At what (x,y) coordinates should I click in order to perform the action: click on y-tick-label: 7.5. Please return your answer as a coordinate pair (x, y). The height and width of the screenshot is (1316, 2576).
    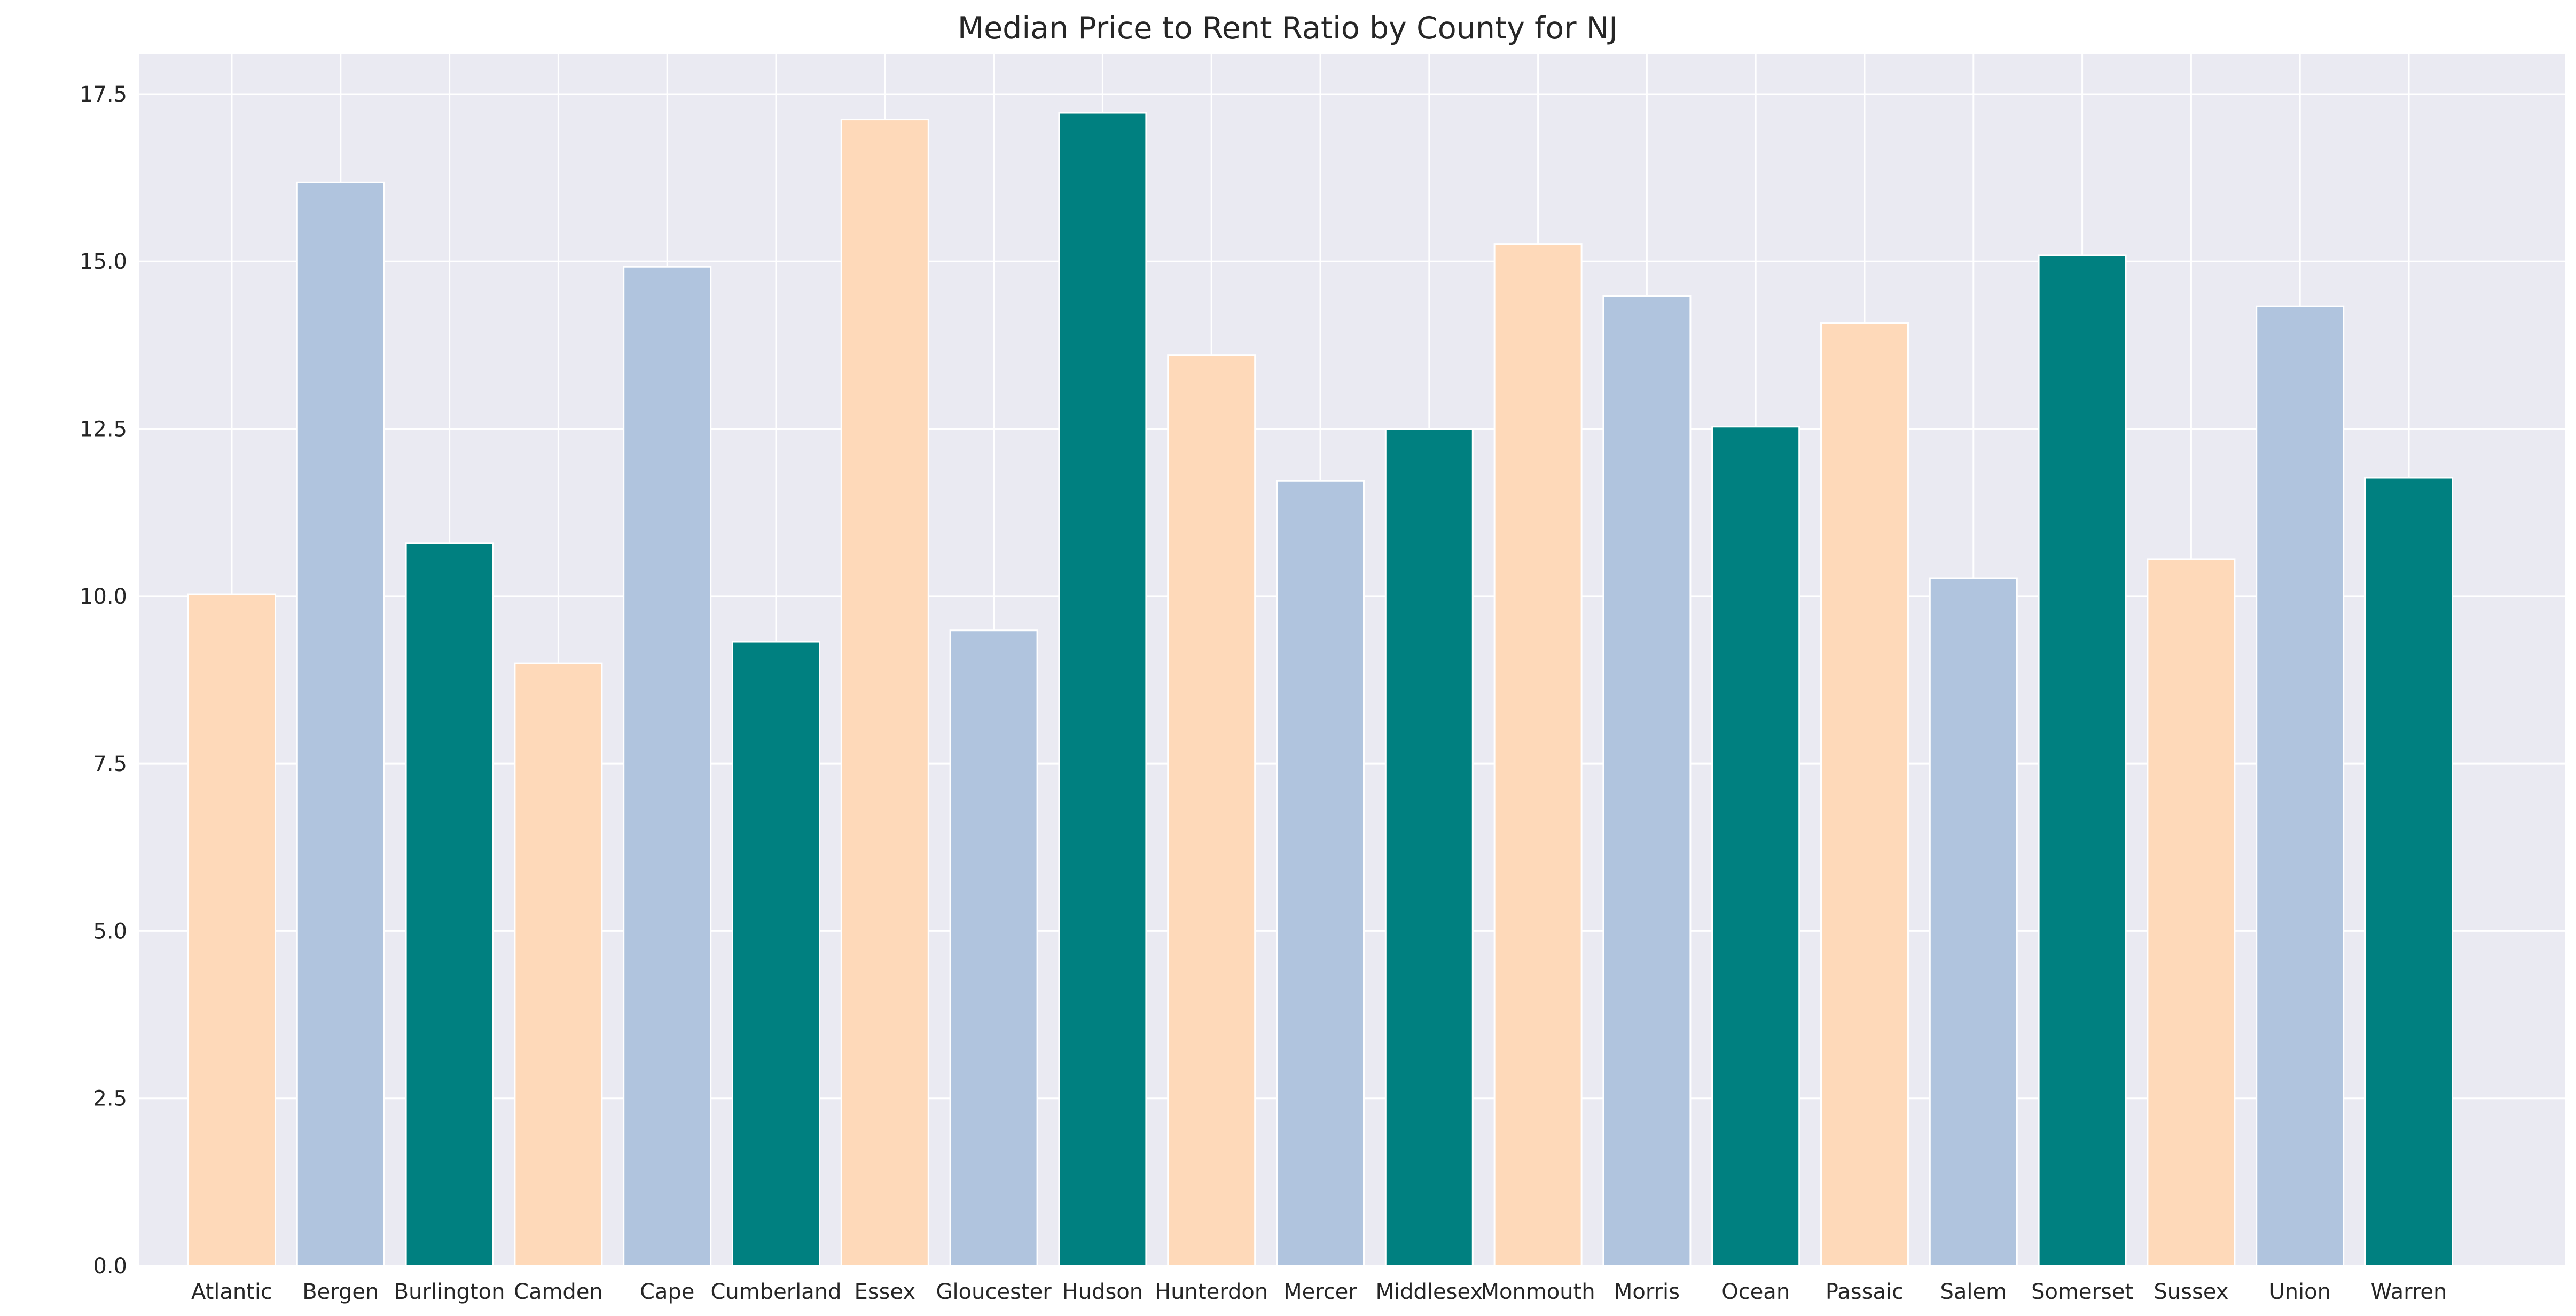
    Looking at the image, I should click on (110, 764).